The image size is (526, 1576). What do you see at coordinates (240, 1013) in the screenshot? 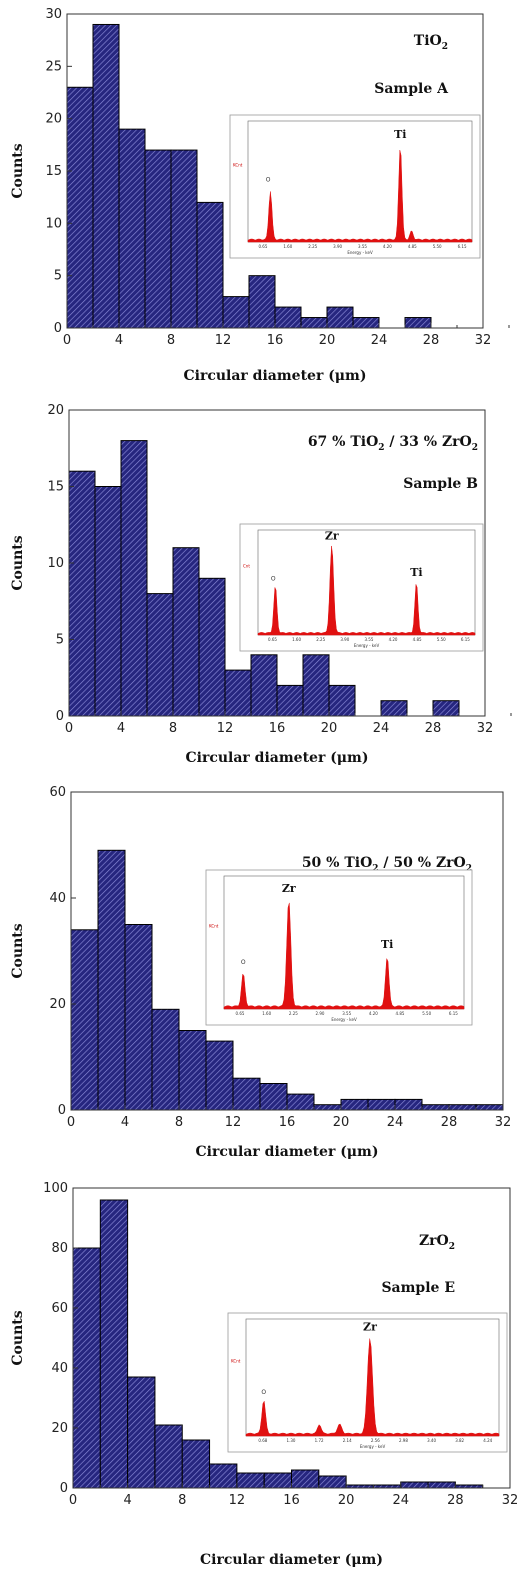
I see `inset-x-tick: 0.65` at bounding box center [240, 1013].